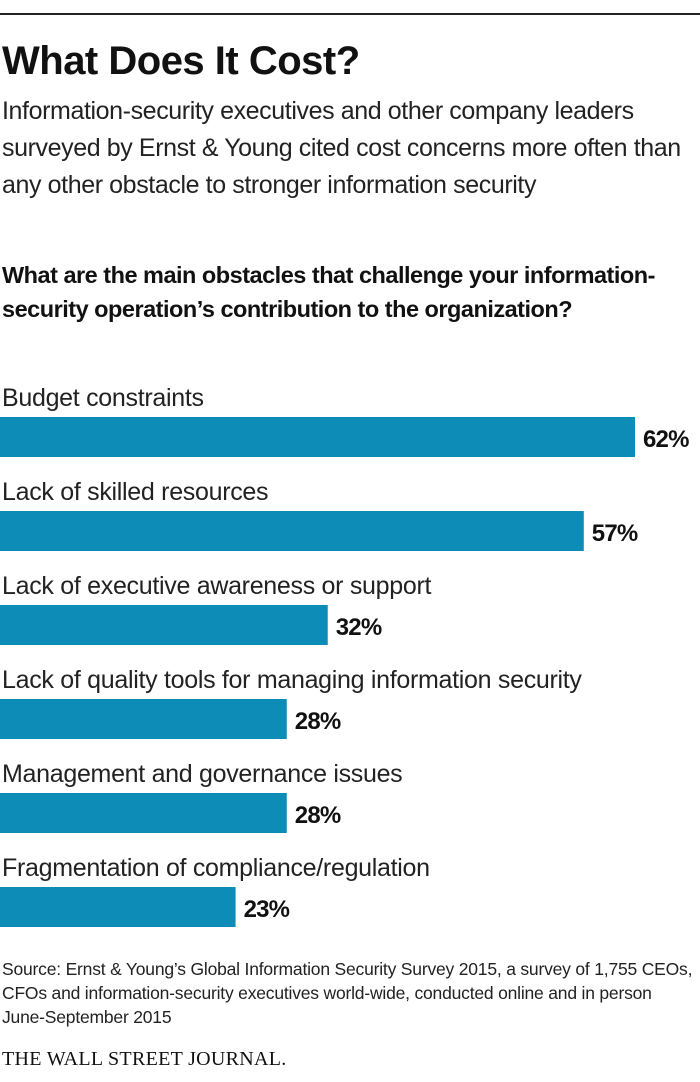 This screenshot has width=700, height=1082. What do you see at coordinates (144, 1059) in the screenshot?
I see `publisher-logo: THE WALL STREET JOURNAL.` at bounding box center [144, 1059].